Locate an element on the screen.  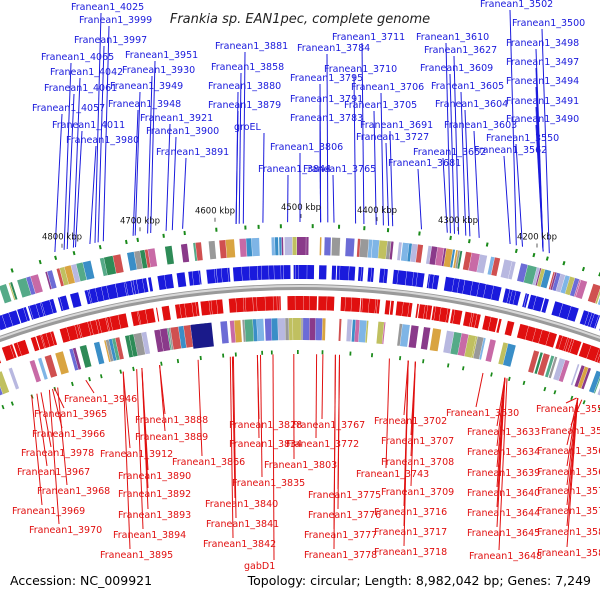
top-gene-label: Franean1_3711 is located at coordinates (368, 37).